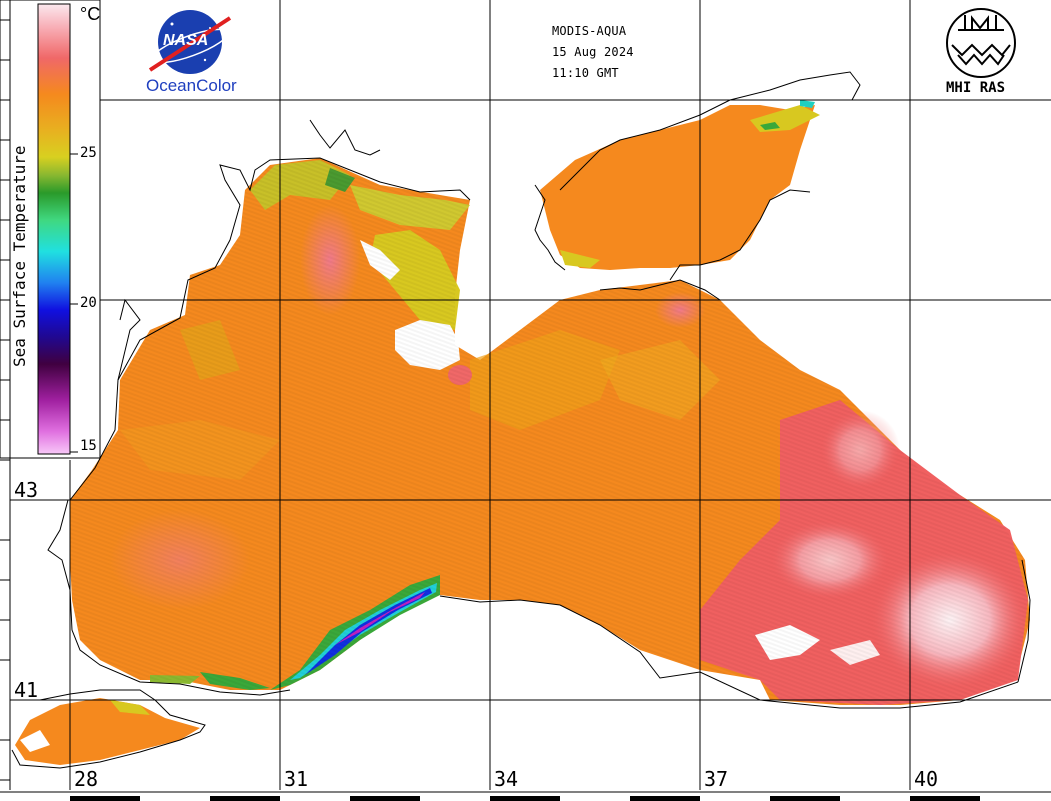 Image resolution: width=1051 pixels, height=801 pixels. I want to click on colorbar-title: Sea Surface Temperature, so click(19, 256).